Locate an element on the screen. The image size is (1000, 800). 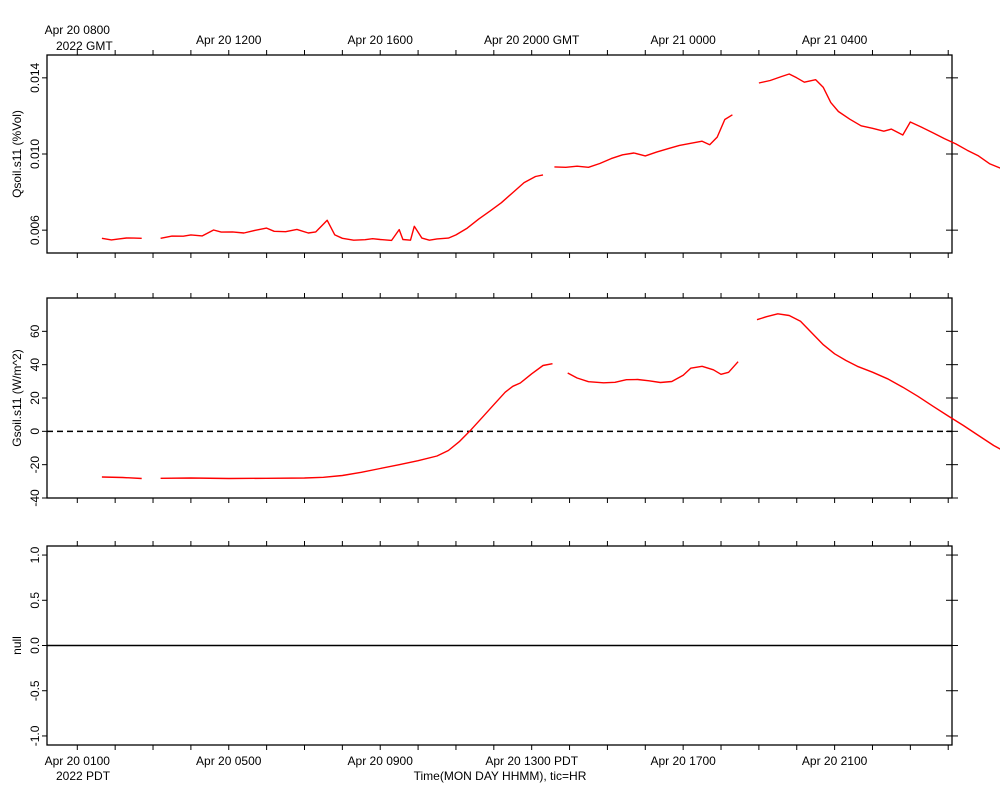
top-axis-tick-label: Apr 21 0000 is located at coordinates (683, 40).